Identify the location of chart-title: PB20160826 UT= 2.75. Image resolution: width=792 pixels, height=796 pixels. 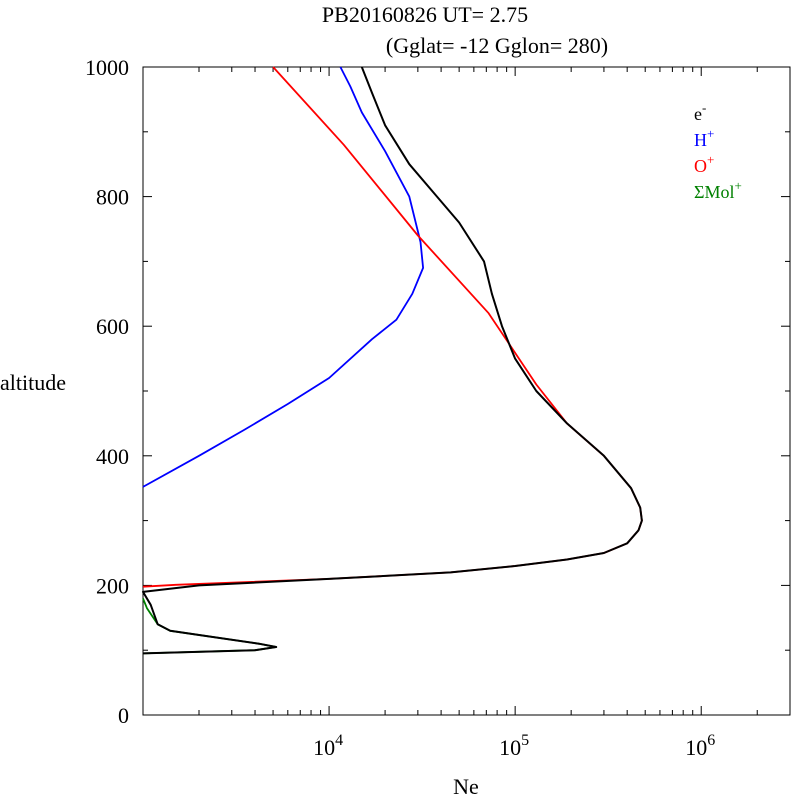
(425, 14).